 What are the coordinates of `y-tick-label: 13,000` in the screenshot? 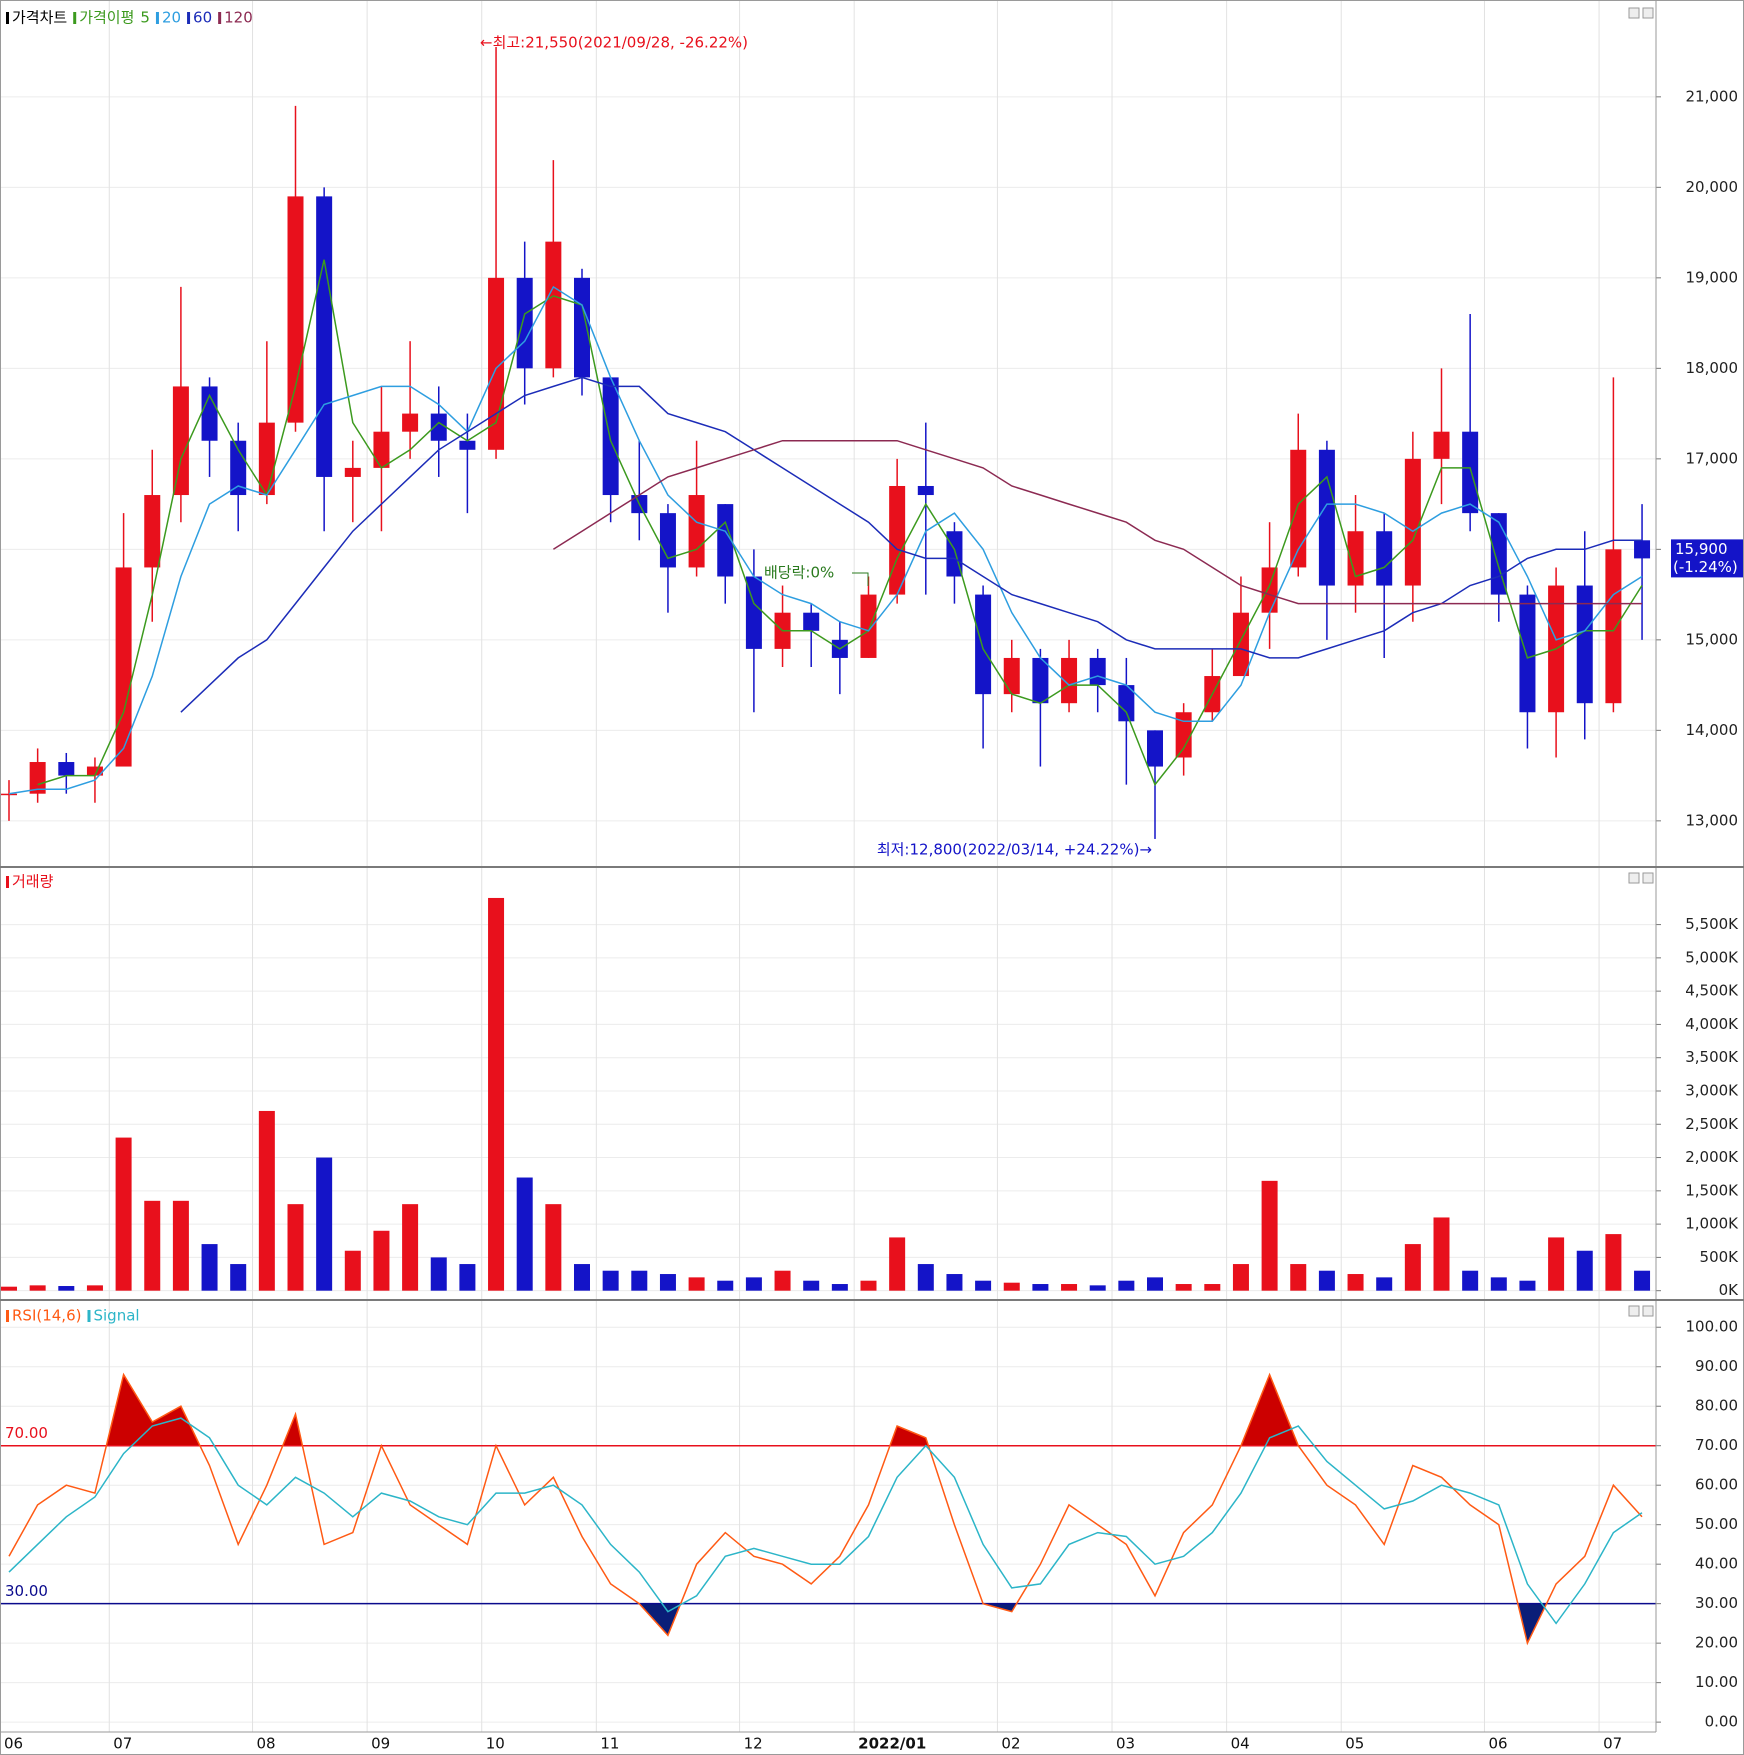 It's located at (1712, 820).